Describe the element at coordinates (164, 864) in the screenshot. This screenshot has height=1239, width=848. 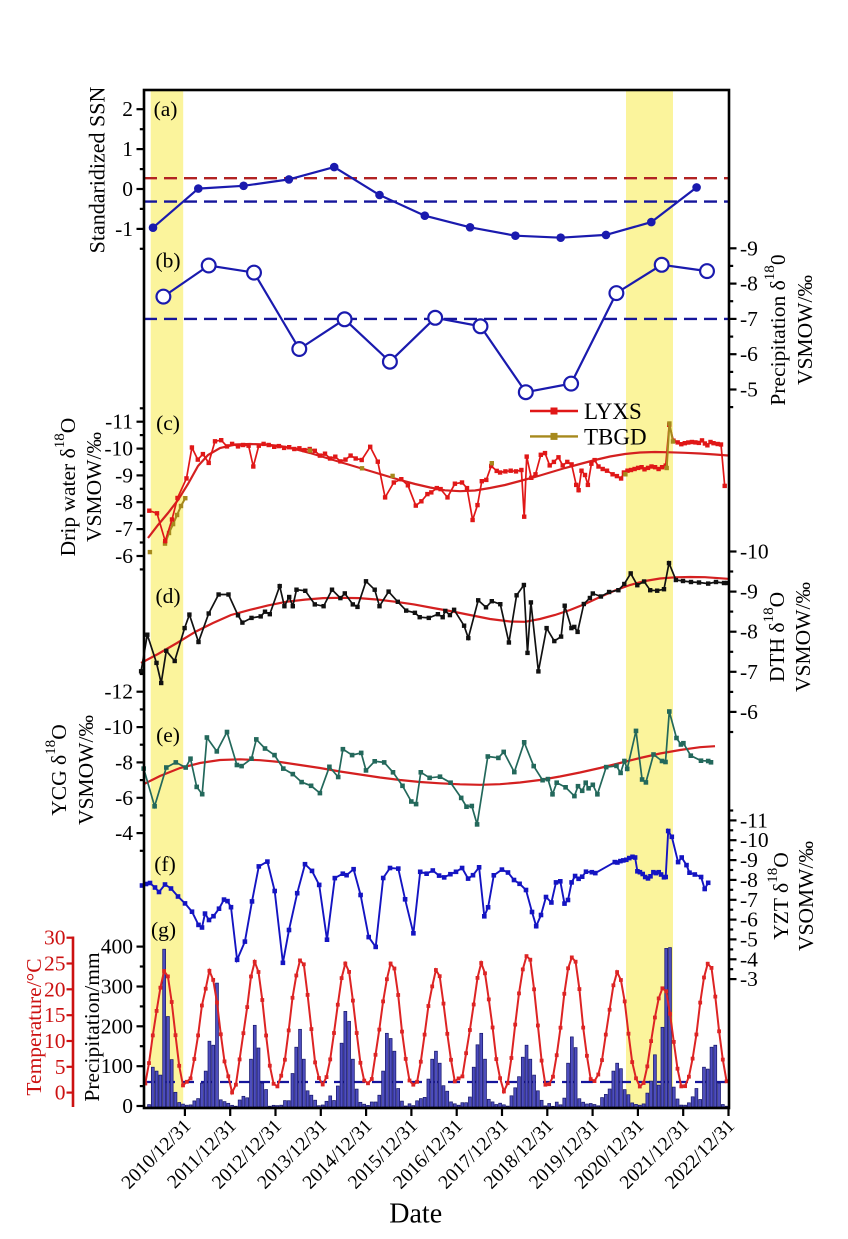
I see `svg-text: (f)` at that location.